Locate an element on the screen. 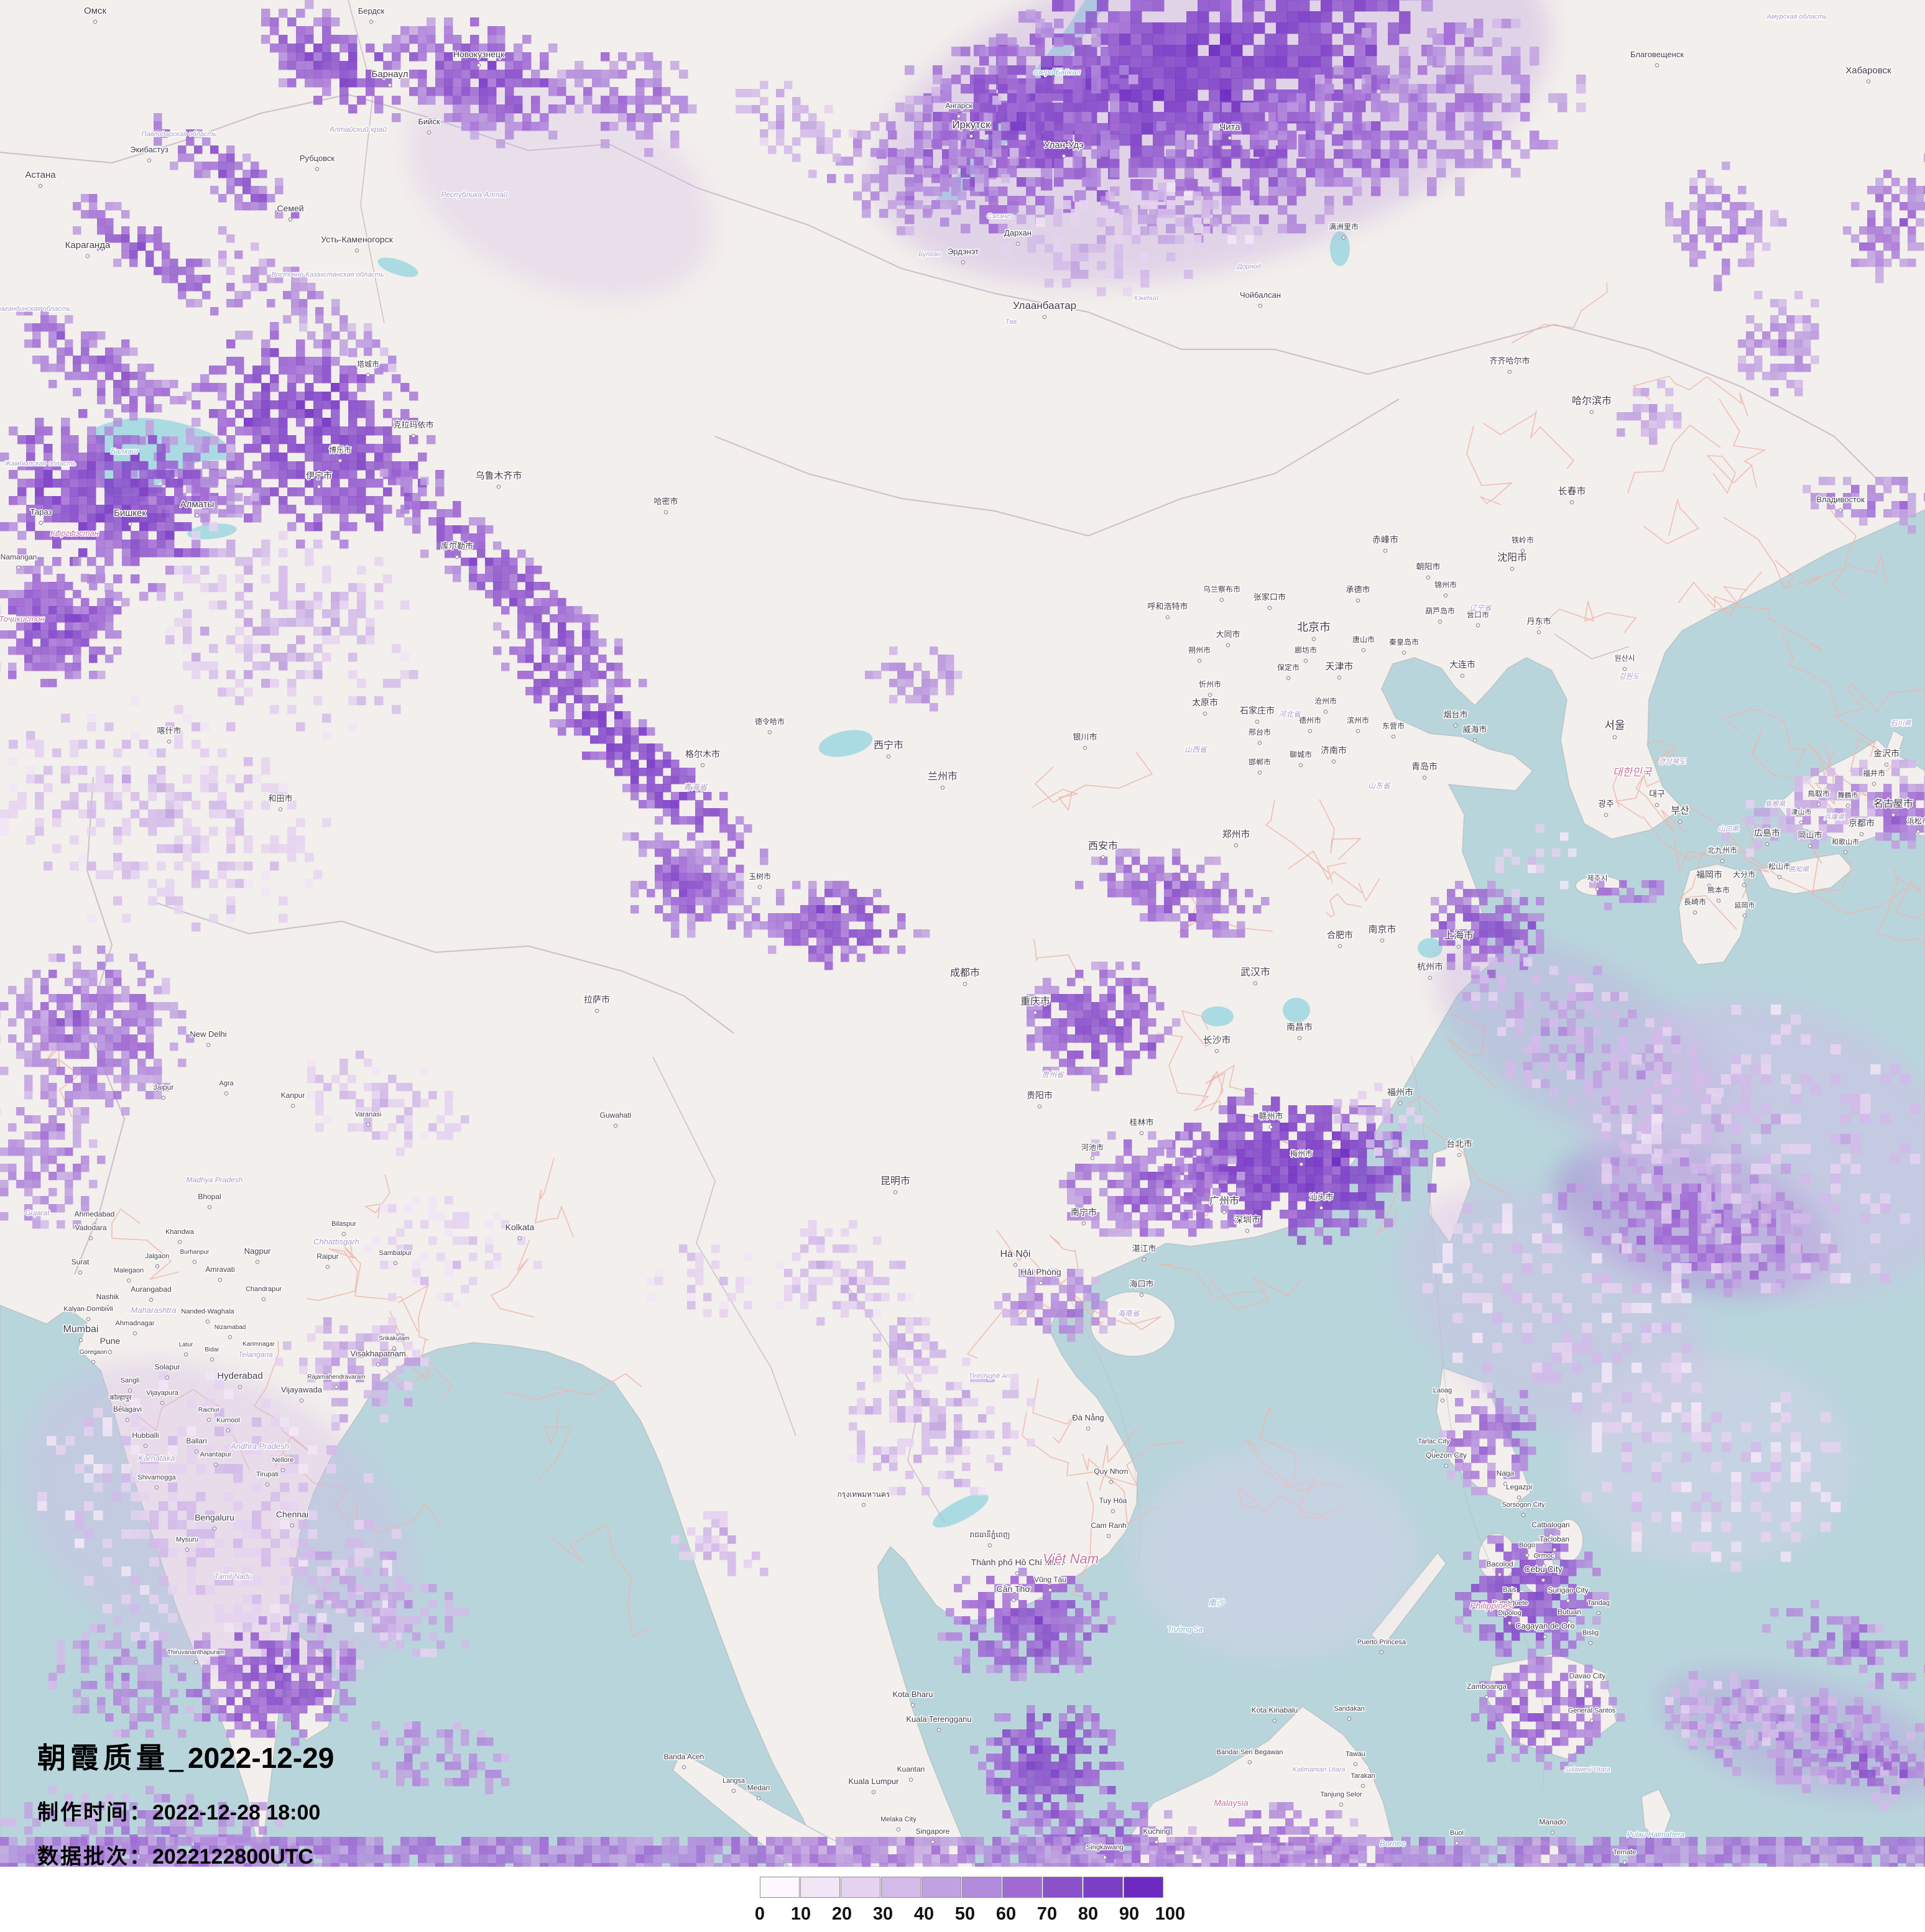 This screenshot has height=1932, width=1925. map-label: Jalgaon is located at coordinates (157, 1256).